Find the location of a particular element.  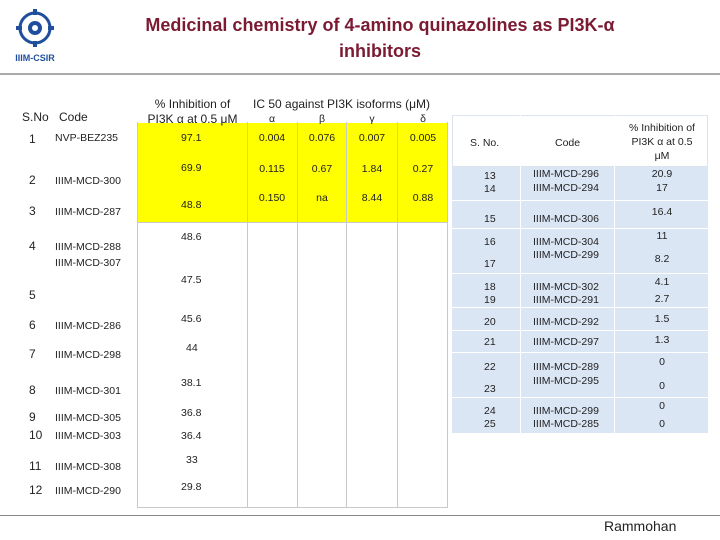

left-code: IIIM-MCD-298 is located at coordinates (88, 355).